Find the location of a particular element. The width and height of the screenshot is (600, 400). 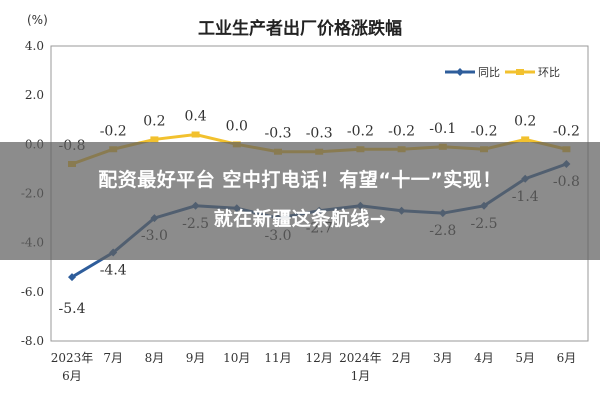

x-tick-label: 9月 is located at coordinates (196, 358).